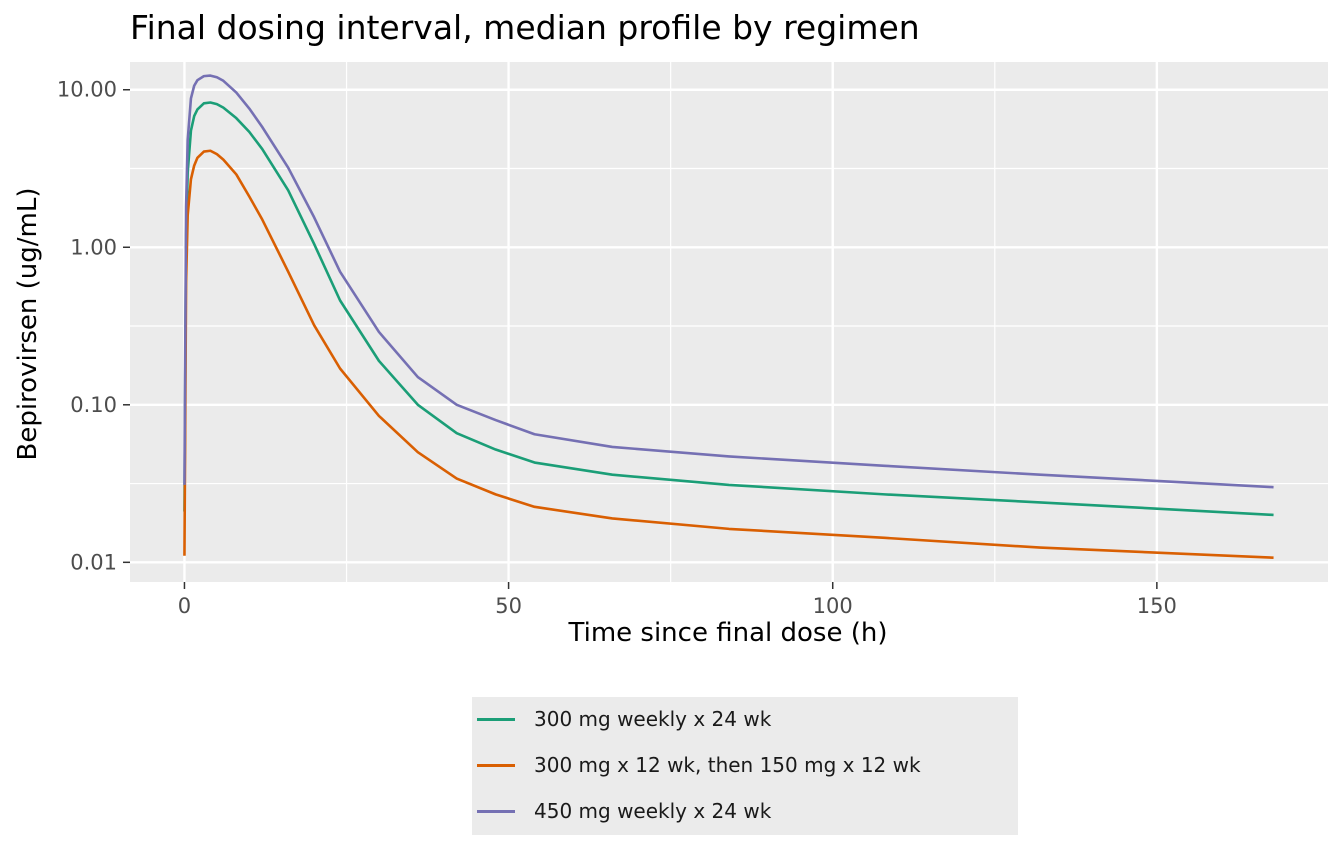  I want to click on y-tick-label: 10.00, so click(87, 90).